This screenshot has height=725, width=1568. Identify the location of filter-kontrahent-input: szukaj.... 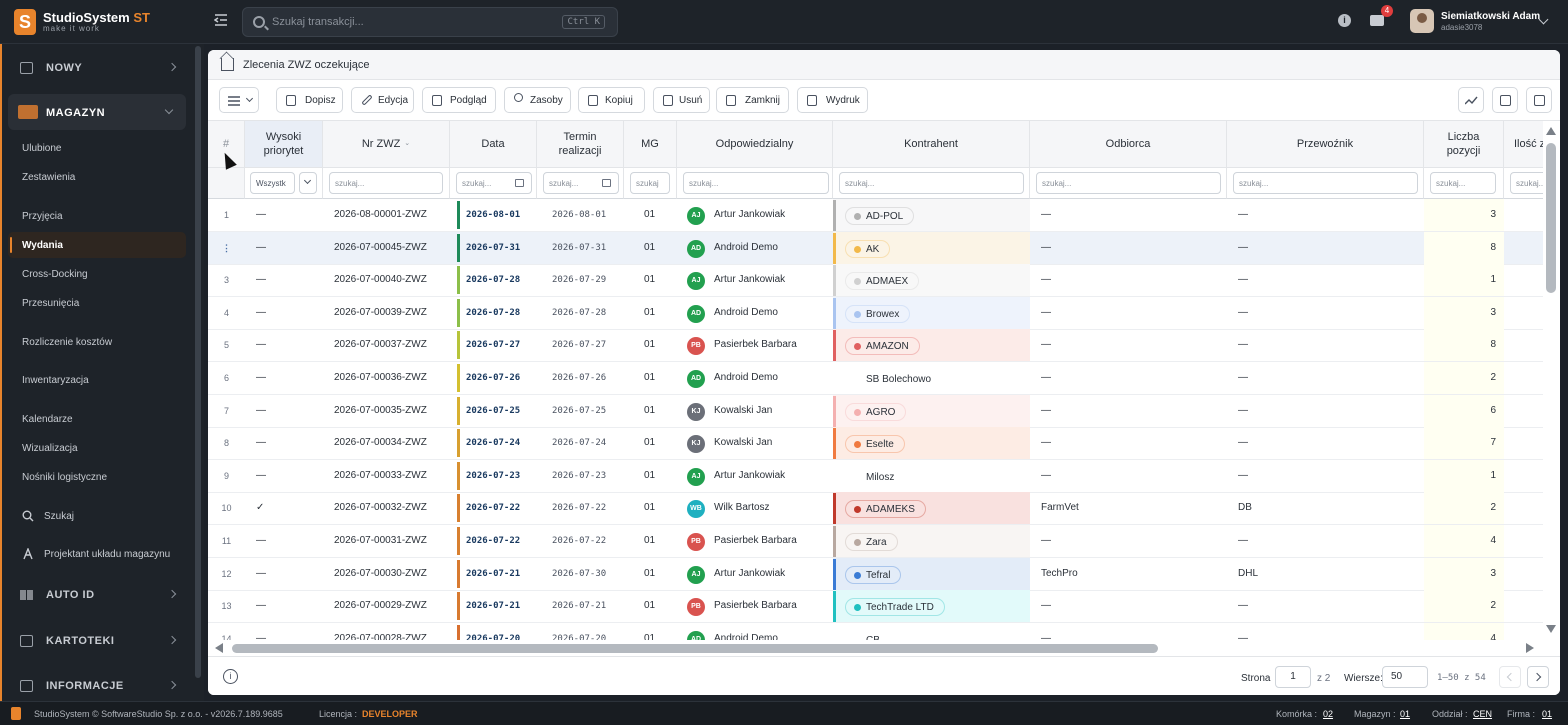
(931, 183).